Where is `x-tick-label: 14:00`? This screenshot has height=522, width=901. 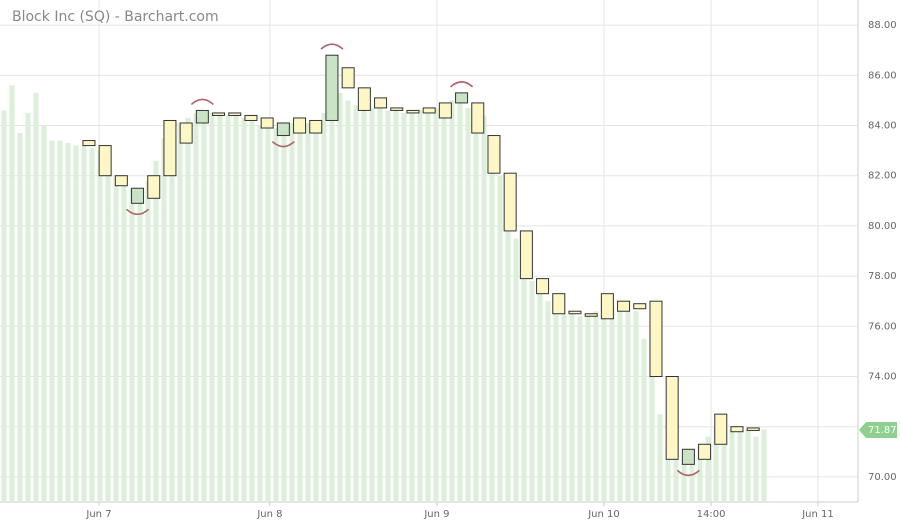
x-tick-label: 14:00 is located at coordinates (711, 514).